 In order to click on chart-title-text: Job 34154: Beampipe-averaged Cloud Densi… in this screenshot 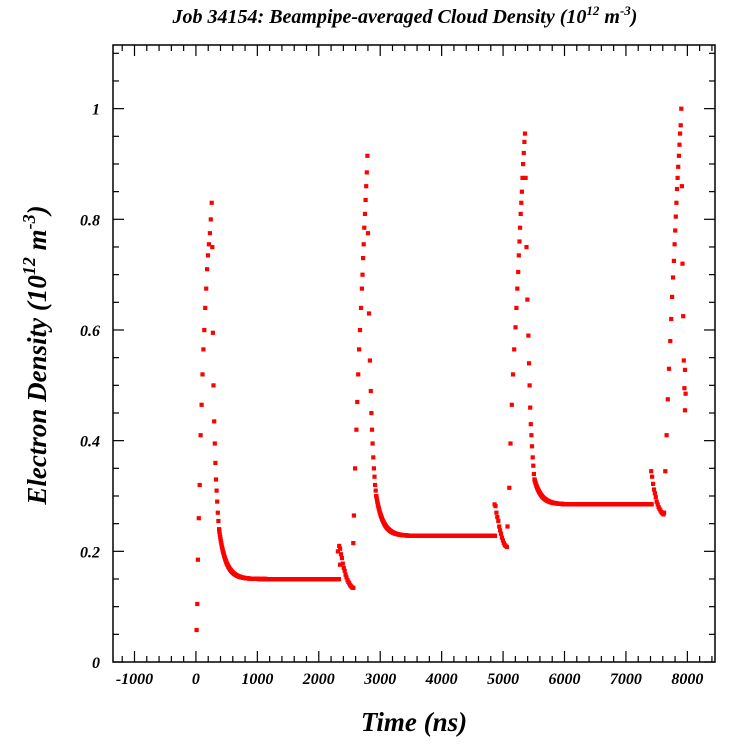, I will do `click(379, 17)`.